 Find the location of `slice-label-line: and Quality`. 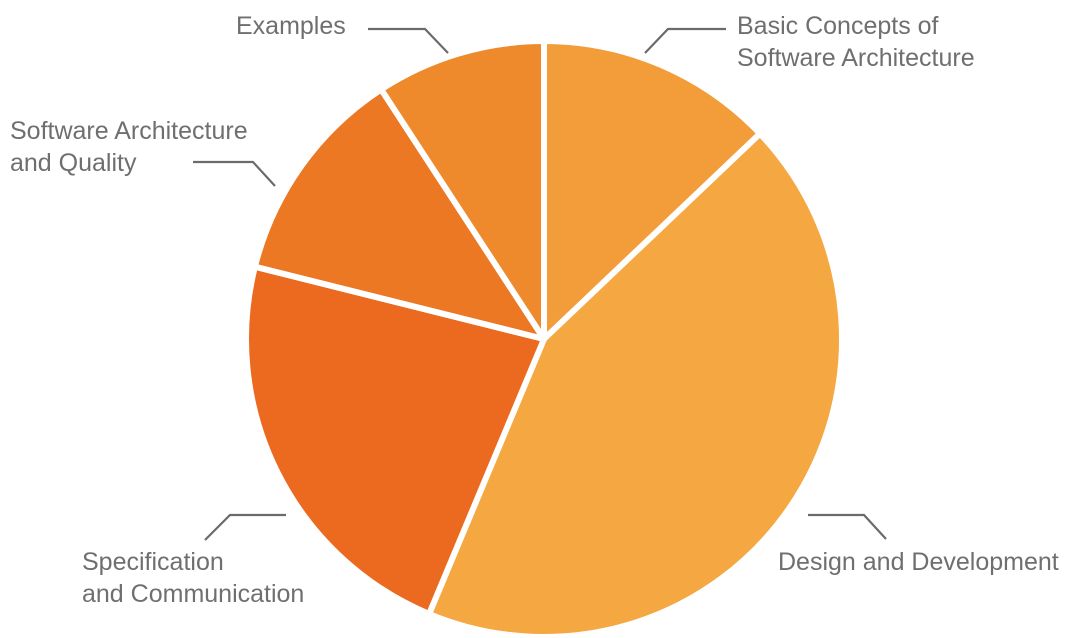

slice-label-line: and Quality is located at coordinates (73, 163).